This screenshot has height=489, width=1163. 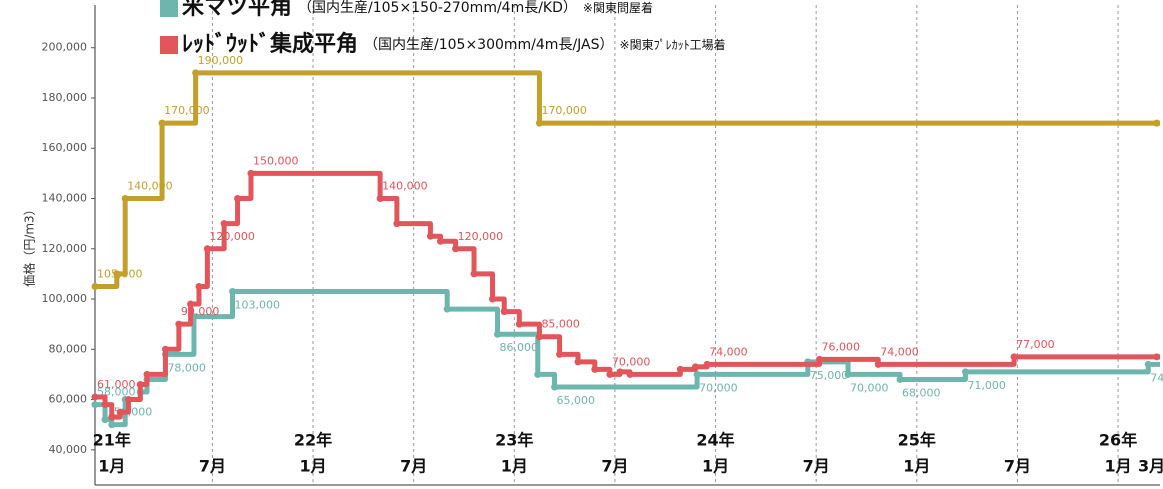 I want to click on value-label: 105,000, so click(x=120, y=273).